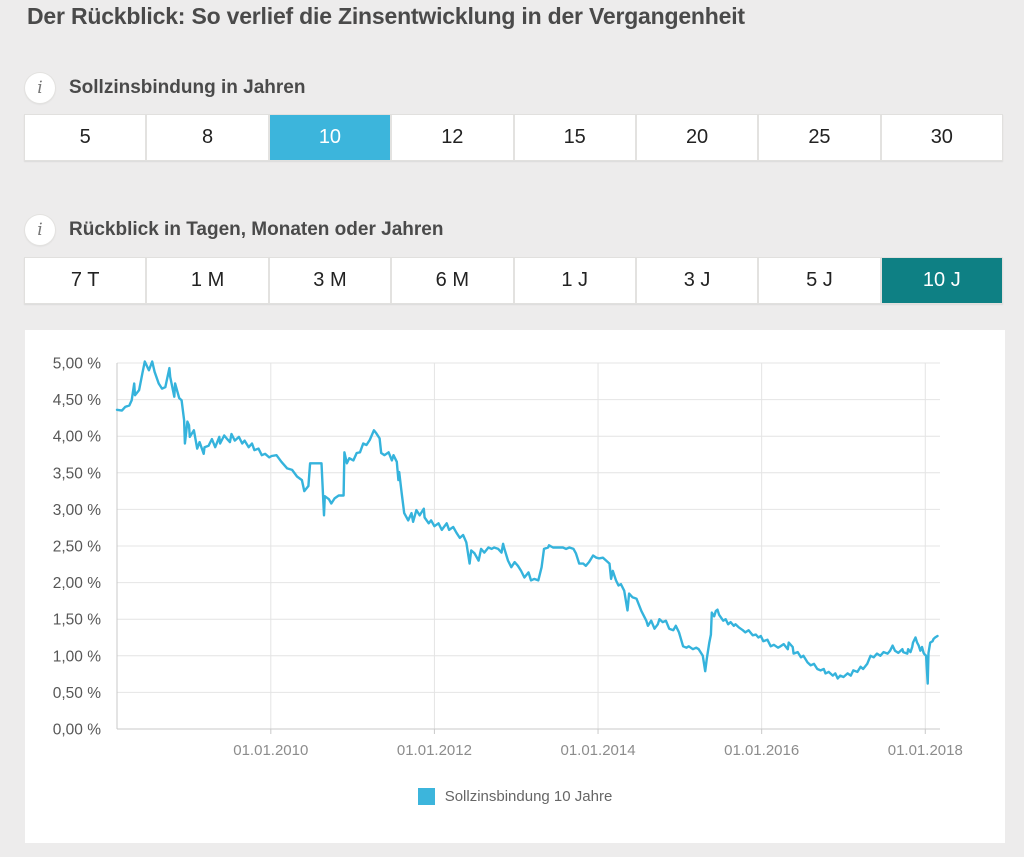  Describe the element at coordinates (77, 437) in the screenshot. I see `y-axis-label: 4,00 %` at that location.